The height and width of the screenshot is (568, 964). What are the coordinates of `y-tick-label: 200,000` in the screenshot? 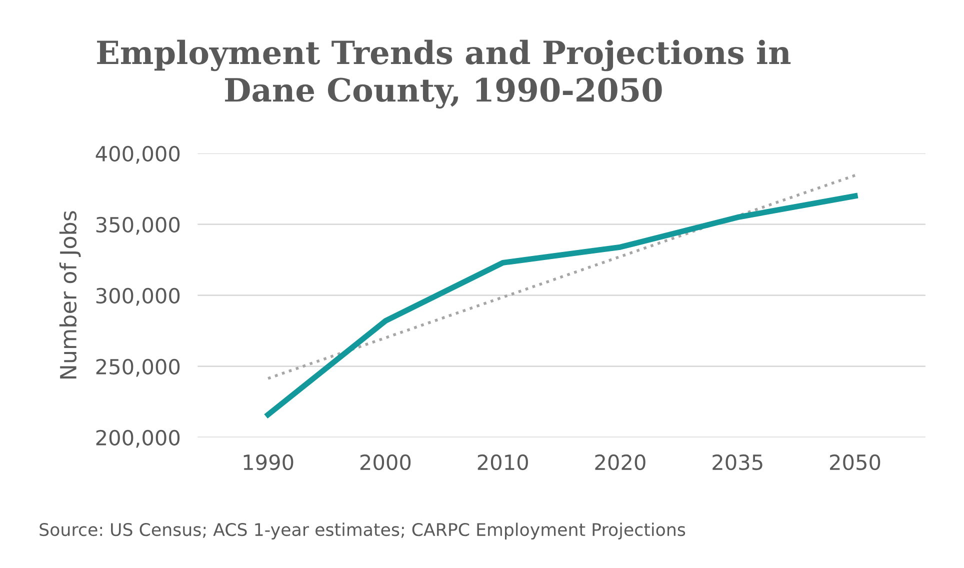 It's located at (138, 439).